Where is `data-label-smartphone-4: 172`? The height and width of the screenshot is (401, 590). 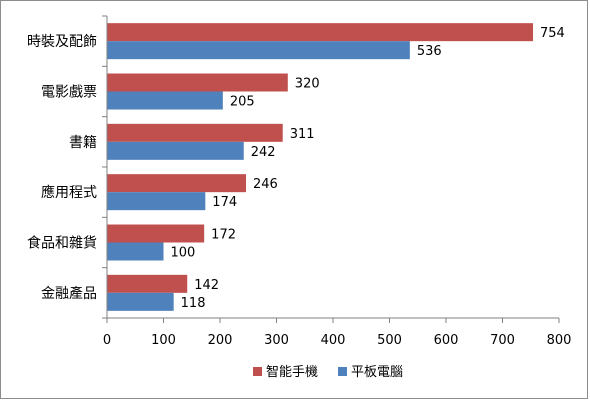 data-label-smartphone-4: 172 is located at coordinates (223, 235).